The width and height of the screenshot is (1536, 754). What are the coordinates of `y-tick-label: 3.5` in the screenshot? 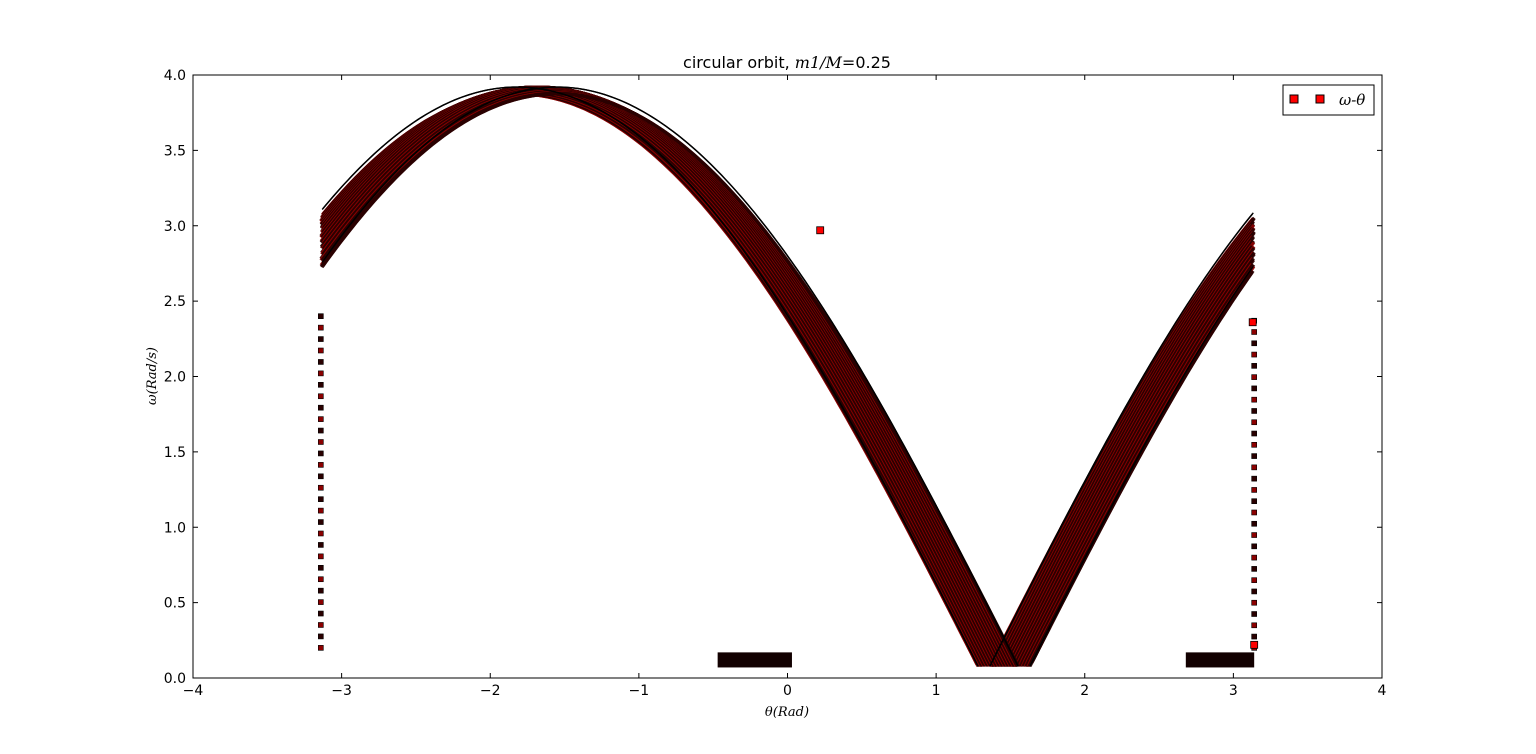 It's located at (175, 151).